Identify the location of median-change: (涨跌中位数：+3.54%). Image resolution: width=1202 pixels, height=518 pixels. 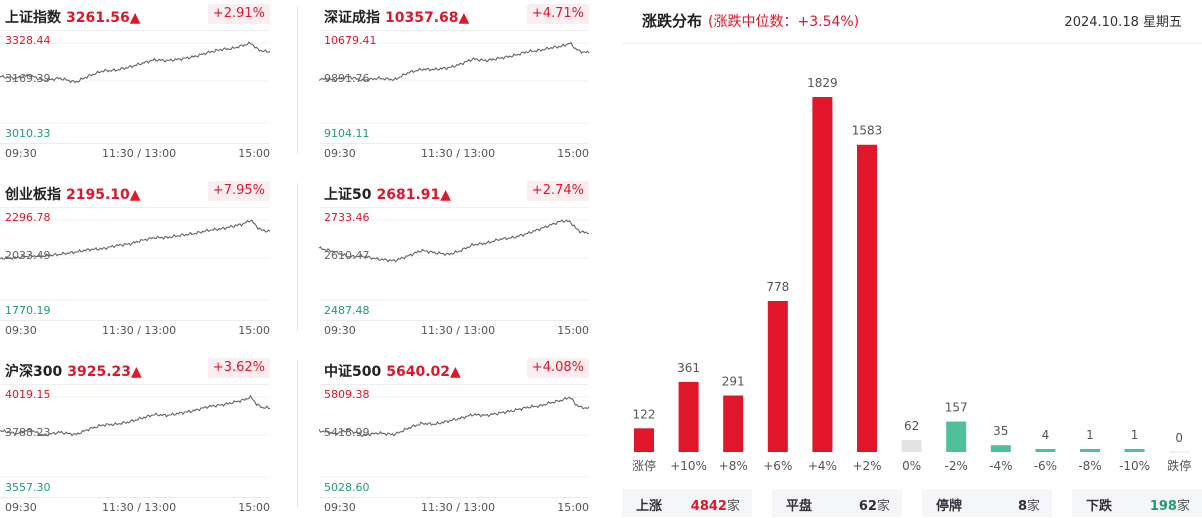
(784, 22).